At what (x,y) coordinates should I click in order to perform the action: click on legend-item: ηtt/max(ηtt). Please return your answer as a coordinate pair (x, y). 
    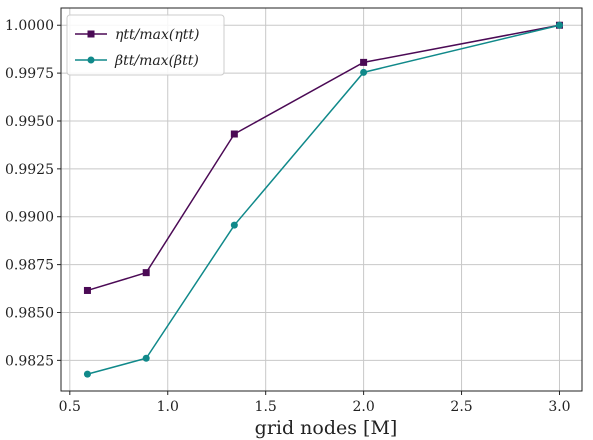
    Looking at the image, I should click on (137, 35).